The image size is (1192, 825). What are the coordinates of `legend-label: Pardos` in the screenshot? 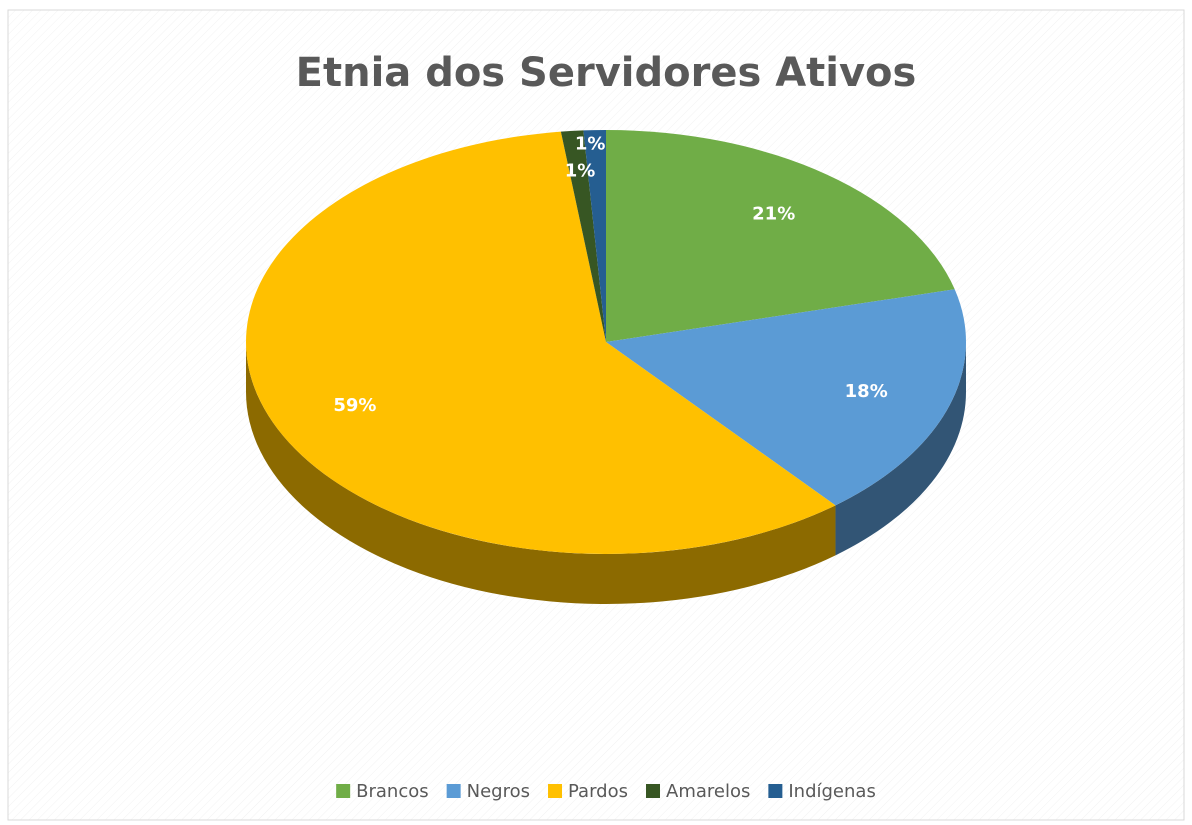 It's located at (598, 791).